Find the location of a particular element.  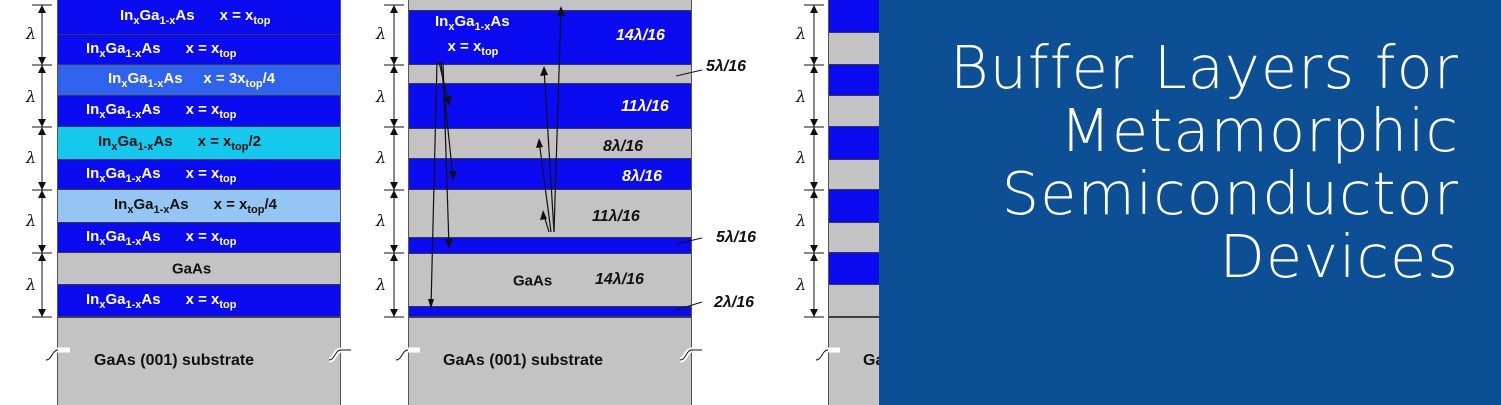

layer-label: GaAs is located at coordinates (192, 268).